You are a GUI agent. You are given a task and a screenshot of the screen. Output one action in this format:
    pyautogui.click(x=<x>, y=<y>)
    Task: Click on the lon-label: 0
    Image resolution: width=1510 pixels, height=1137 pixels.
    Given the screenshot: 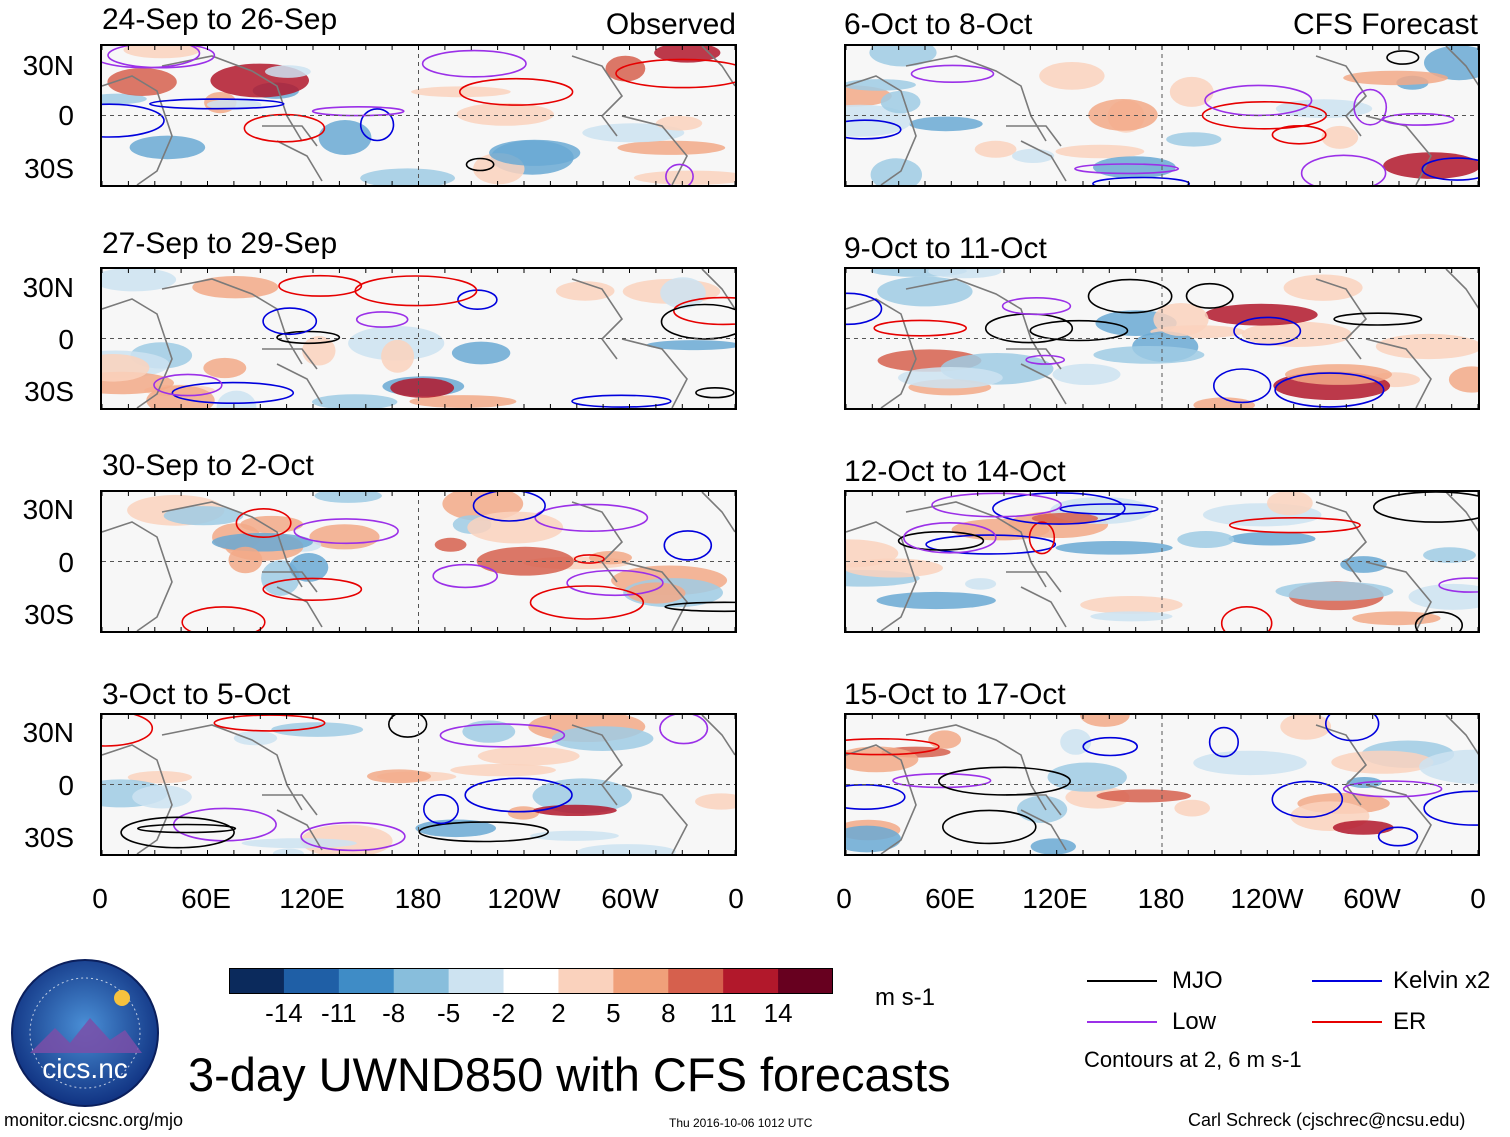 What is the action you would take?
    pyautogui.click(x=736, y=898)
    